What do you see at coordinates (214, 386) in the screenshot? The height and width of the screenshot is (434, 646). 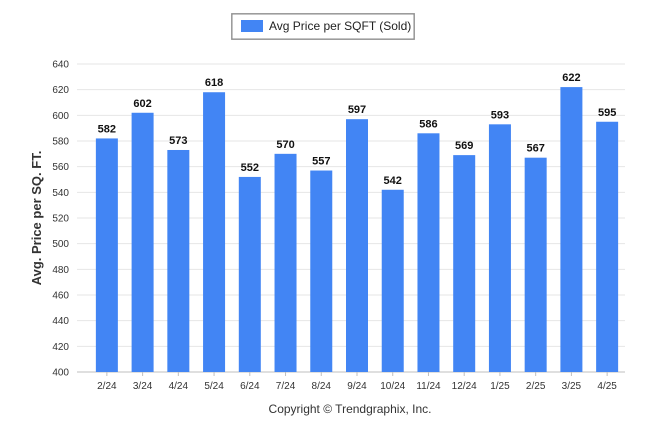 I see `x-tick-label: 5/24` at bounding box center [214, 386].